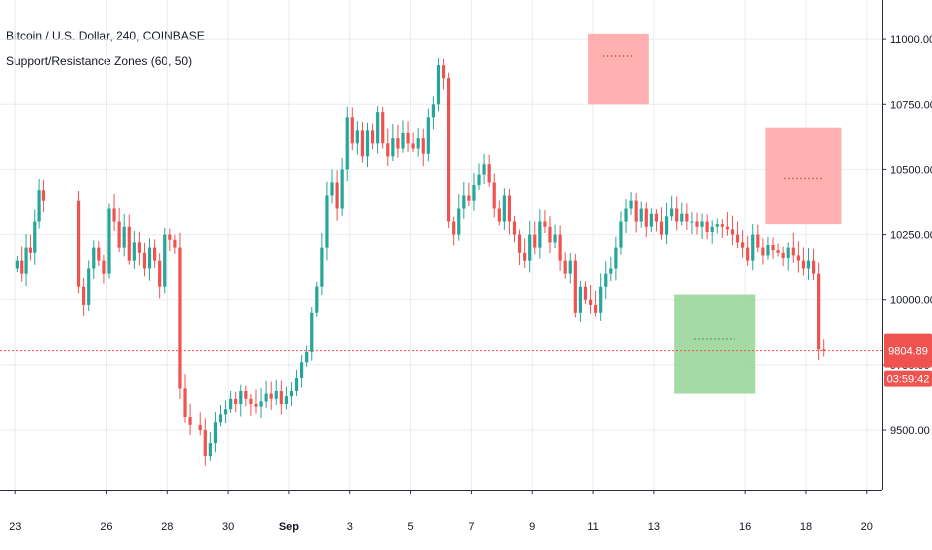 The width and height of the screenshot is (932, 550). Describe the element at coordinates (350, 527) in the screenshot. I see `time-tick-label: 3` at that location.